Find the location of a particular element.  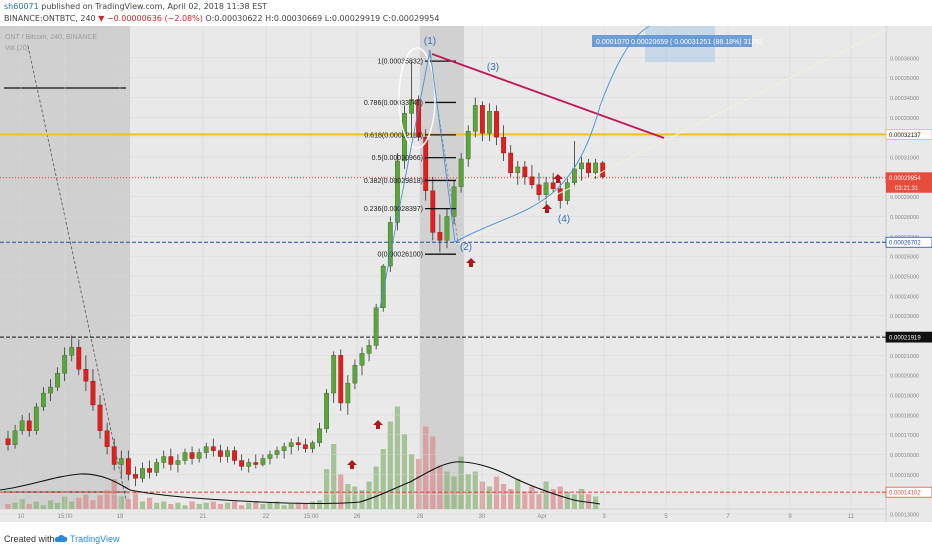

time-tick-label: Apr is located at coordinates (541, 517).